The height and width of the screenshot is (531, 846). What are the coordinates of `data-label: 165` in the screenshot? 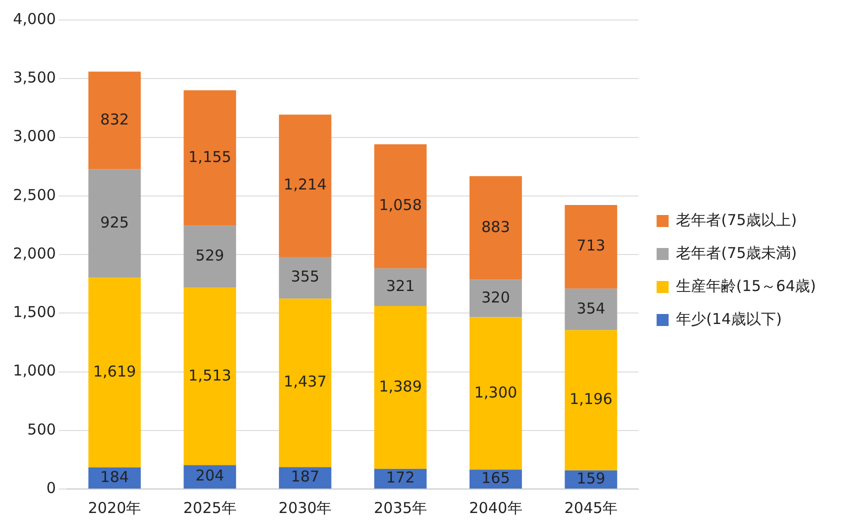 It's located at (495, 477).